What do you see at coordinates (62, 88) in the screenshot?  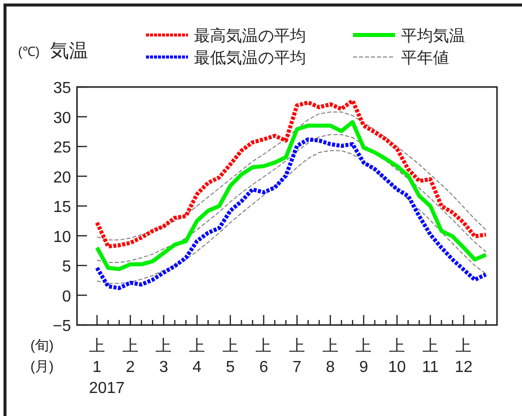 I see `y-tick-label: 35` at bounding box center [62, 88].